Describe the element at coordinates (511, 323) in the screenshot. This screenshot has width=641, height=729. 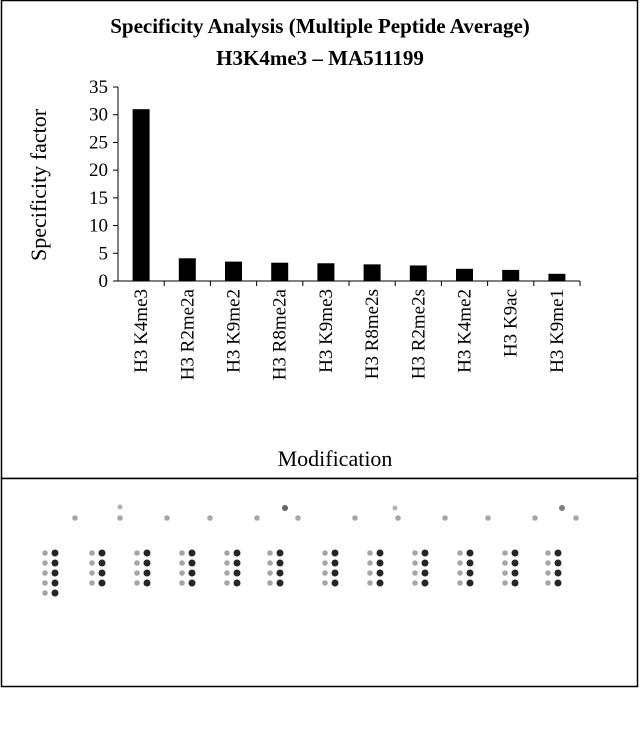
I see `x-tick-label: H3 K9ac` at that location.